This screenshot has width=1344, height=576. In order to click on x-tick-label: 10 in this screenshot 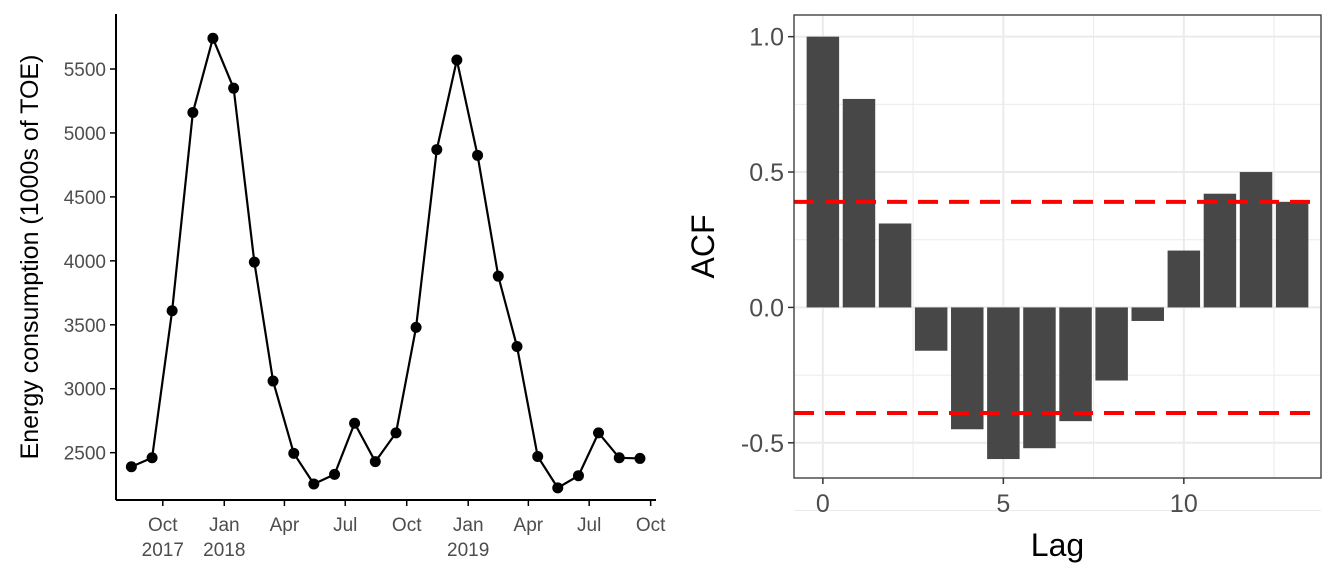, I will do `click(1184, 504)`.